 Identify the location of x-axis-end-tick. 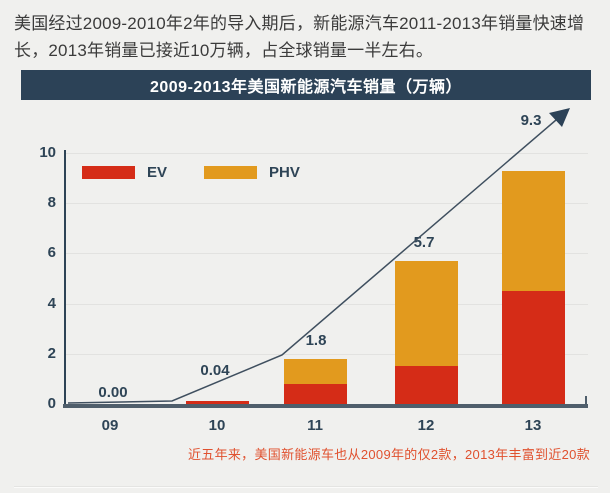
(586, 400).